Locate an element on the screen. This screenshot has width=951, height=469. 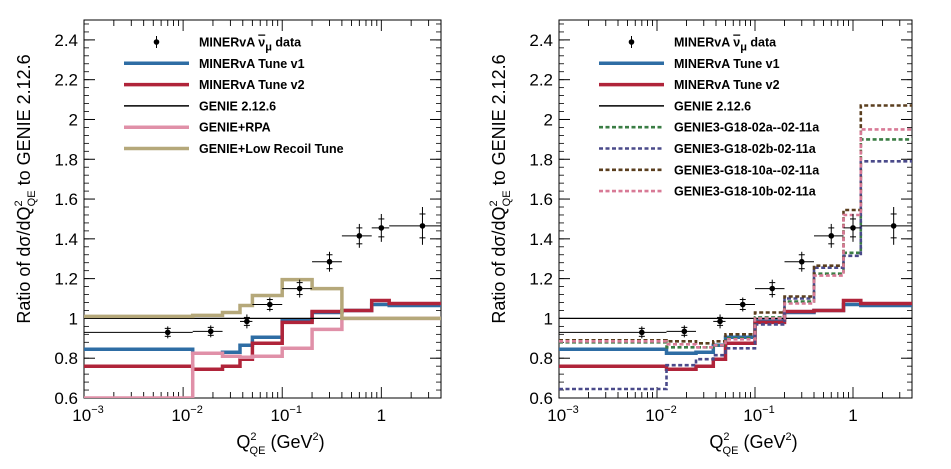
legend-label-0: MINERvA Tune v1 is located at coordinates (727, 64).